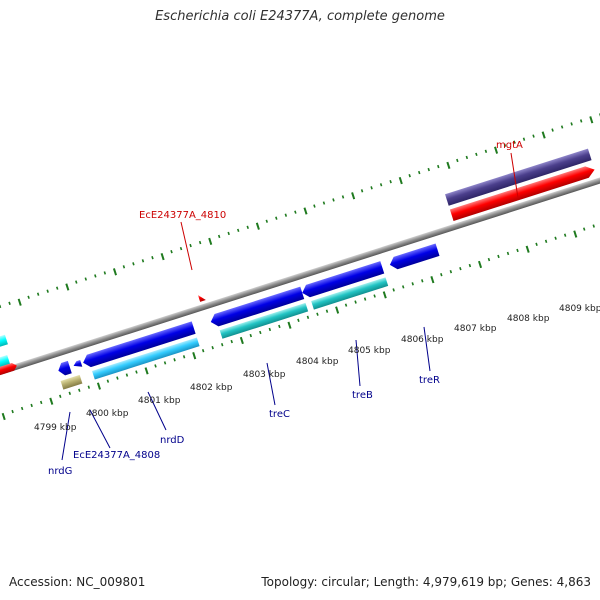  I want to click on trec-gene-teal, so click(264, 320).